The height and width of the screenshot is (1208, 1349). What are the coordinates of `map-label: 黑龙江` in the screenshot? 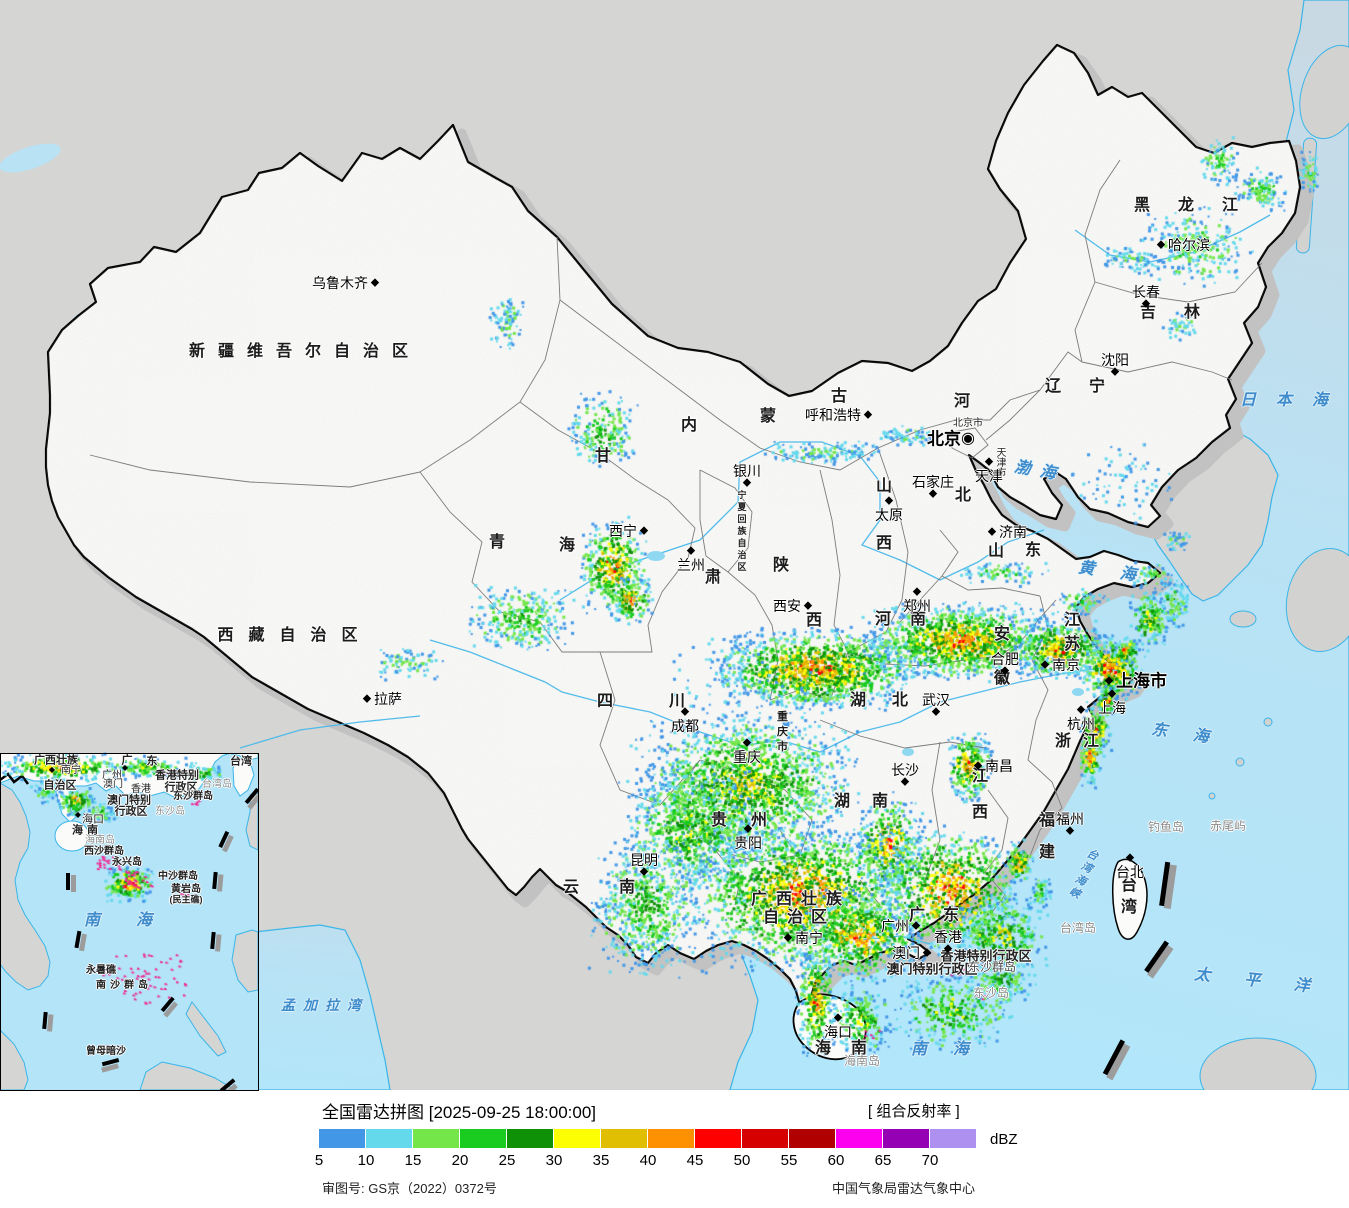 It's located at (1200, 205).